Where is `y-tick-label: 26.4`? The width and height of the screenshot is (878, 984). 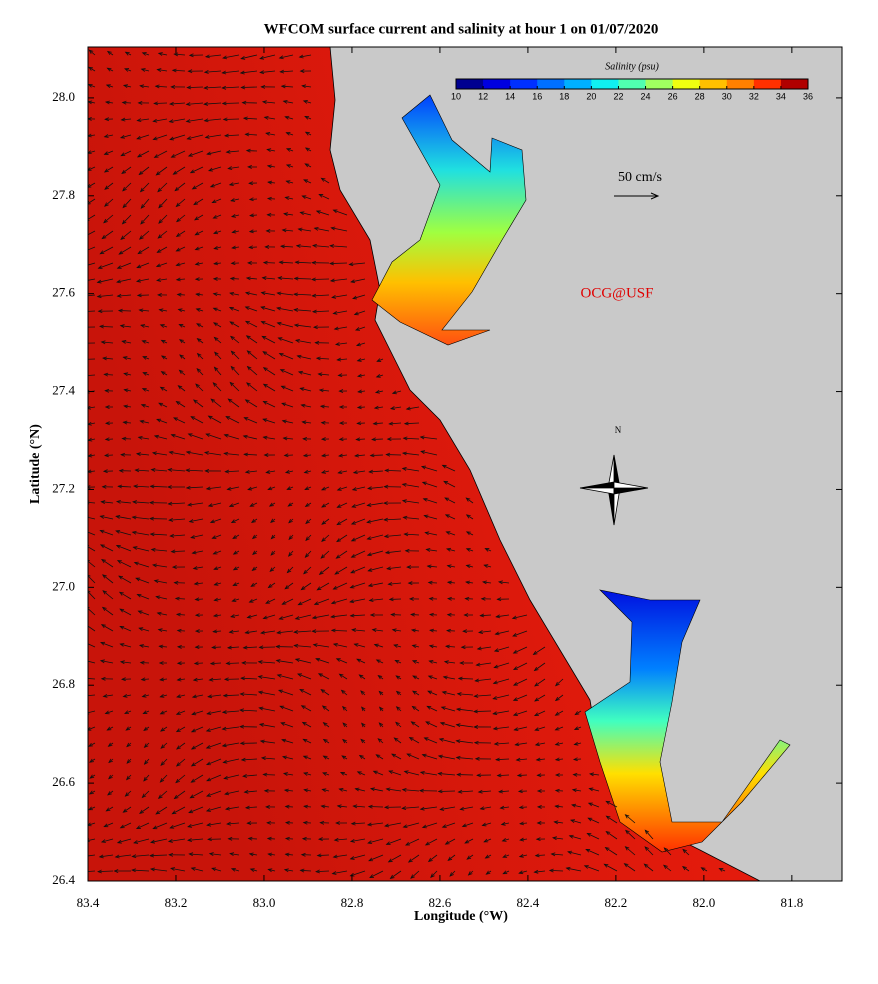 y-tick-label: 26.4 is located at coordinates (63, 879).